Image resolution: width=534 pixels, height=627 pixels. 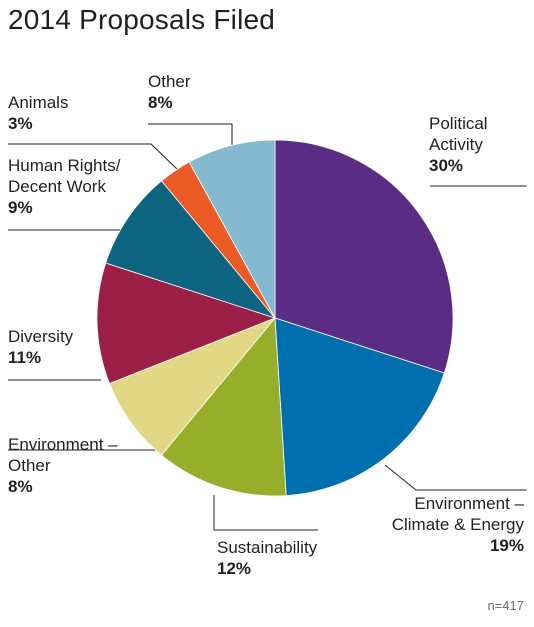 What do you see at coordinates (234, 568) in the screenshot?
I see `slice-value-label: 12%` at bounding box center [234, 568].